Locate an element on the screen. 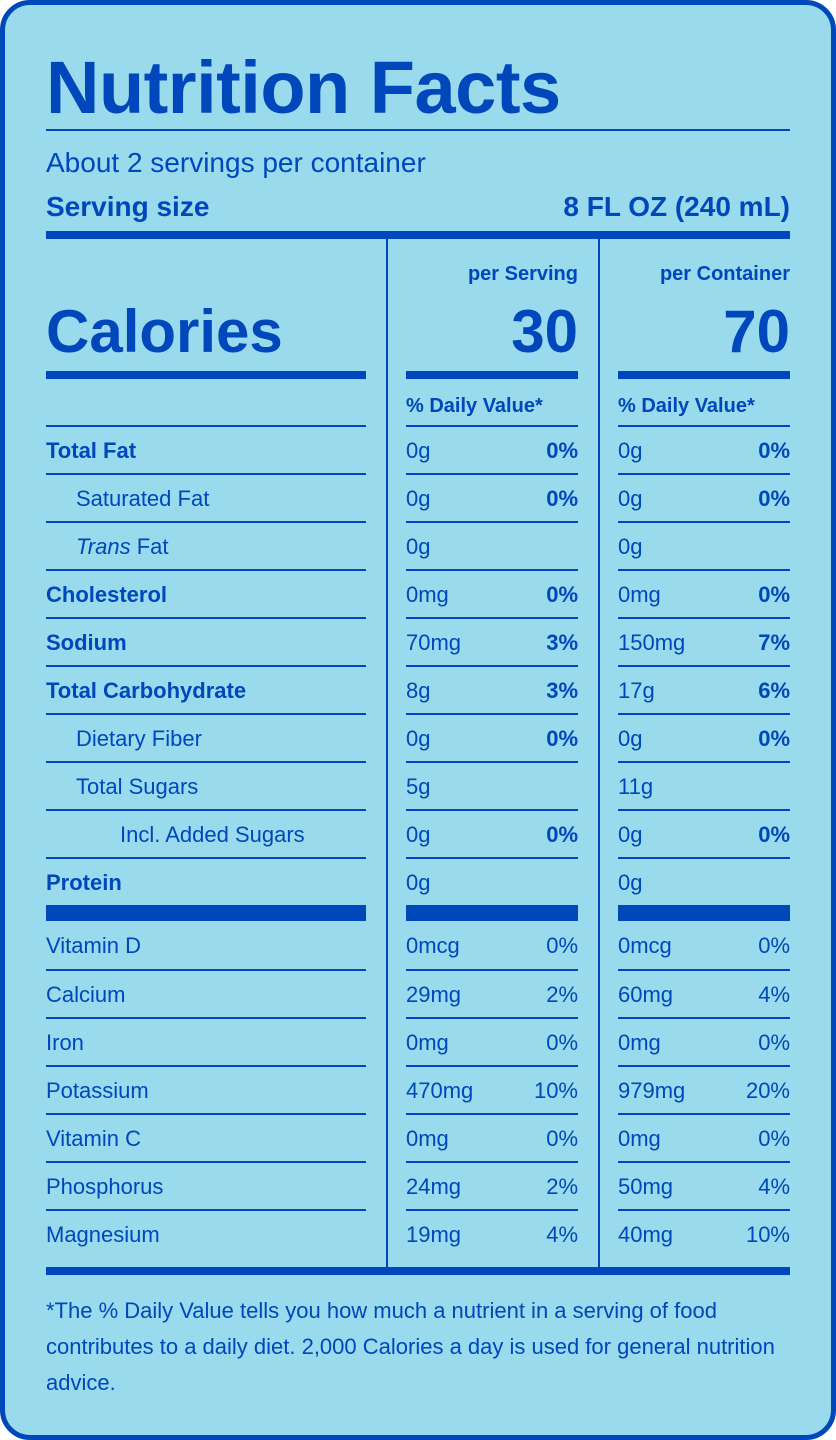 The image size is (836, 1440). serving-size-label: Serving size is located at coordinates (128, 206).